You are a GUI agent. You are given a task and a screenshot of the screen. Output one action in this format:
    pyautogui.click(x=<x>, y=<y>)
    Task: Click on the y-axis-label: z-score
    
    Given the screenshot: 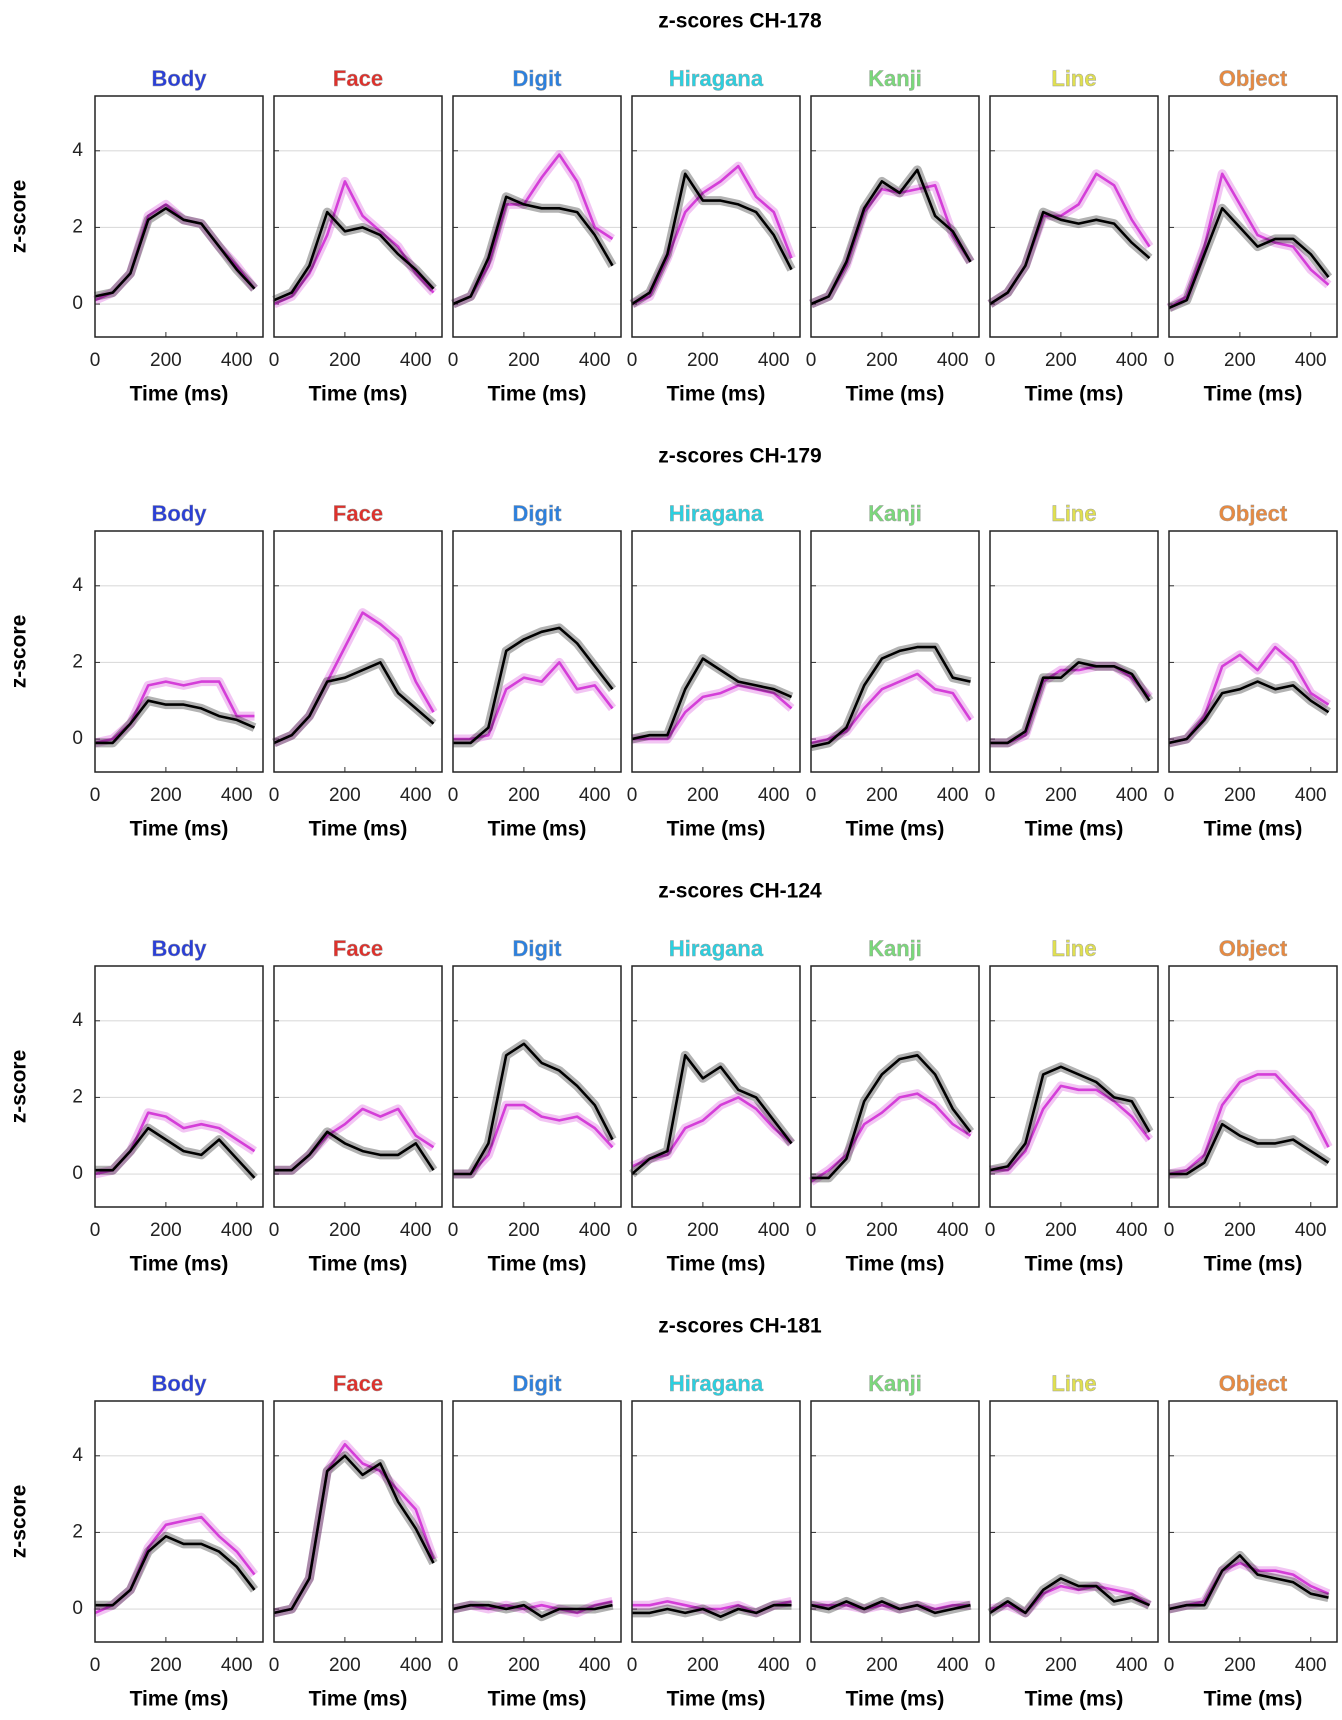 What is the action you would take?
    pyautogui.click(x=19, y=1087)
    